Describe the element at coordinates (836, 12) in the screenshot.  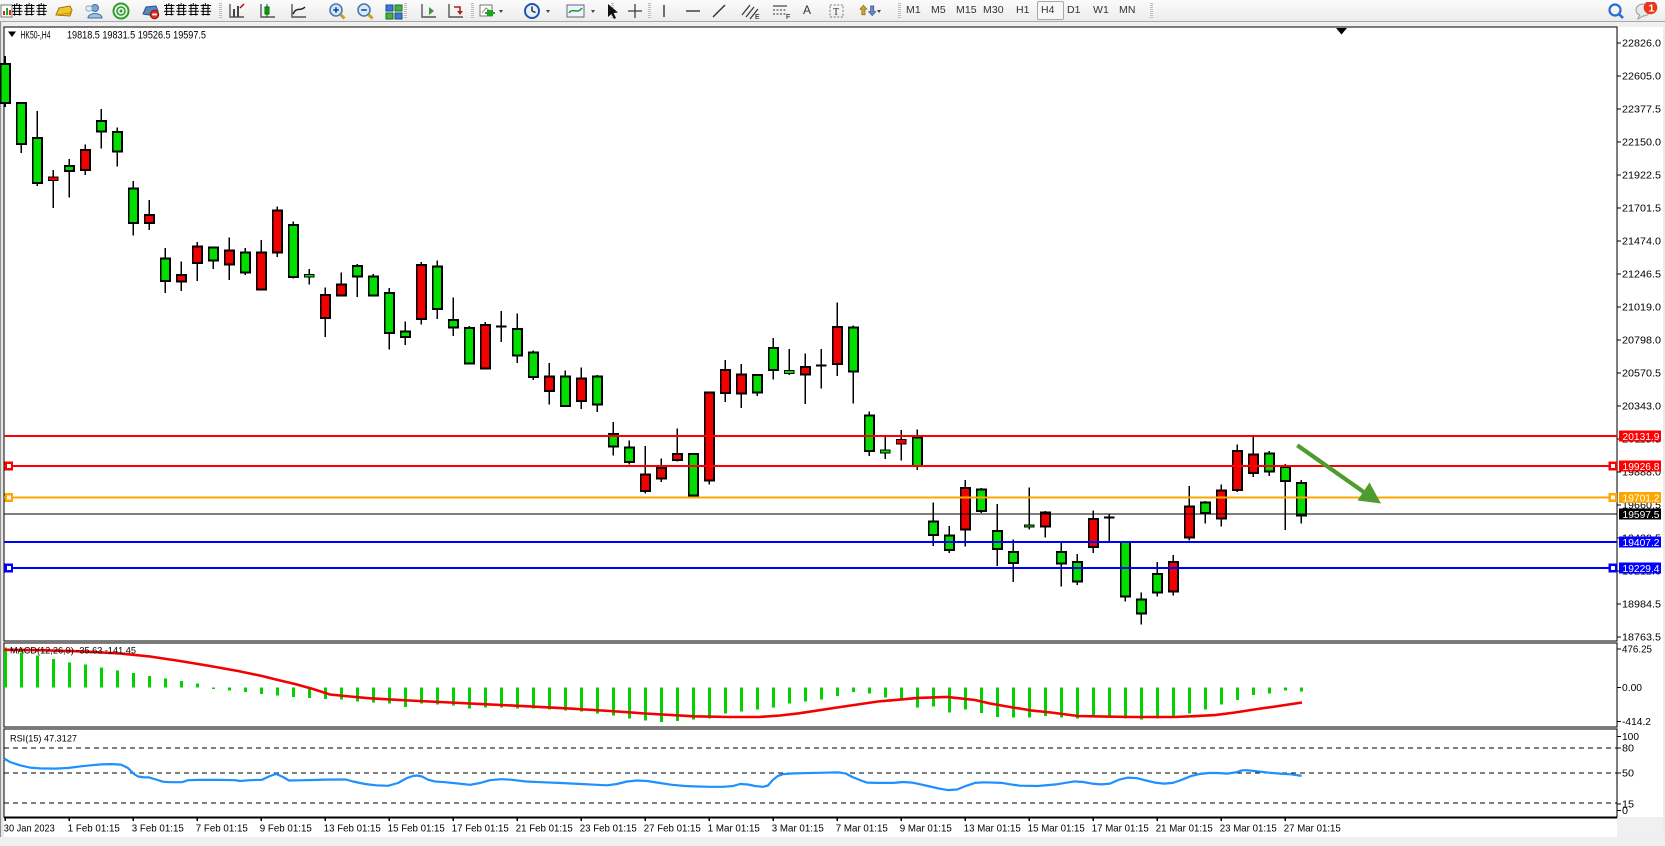
I see `svg-text: T` at that location.